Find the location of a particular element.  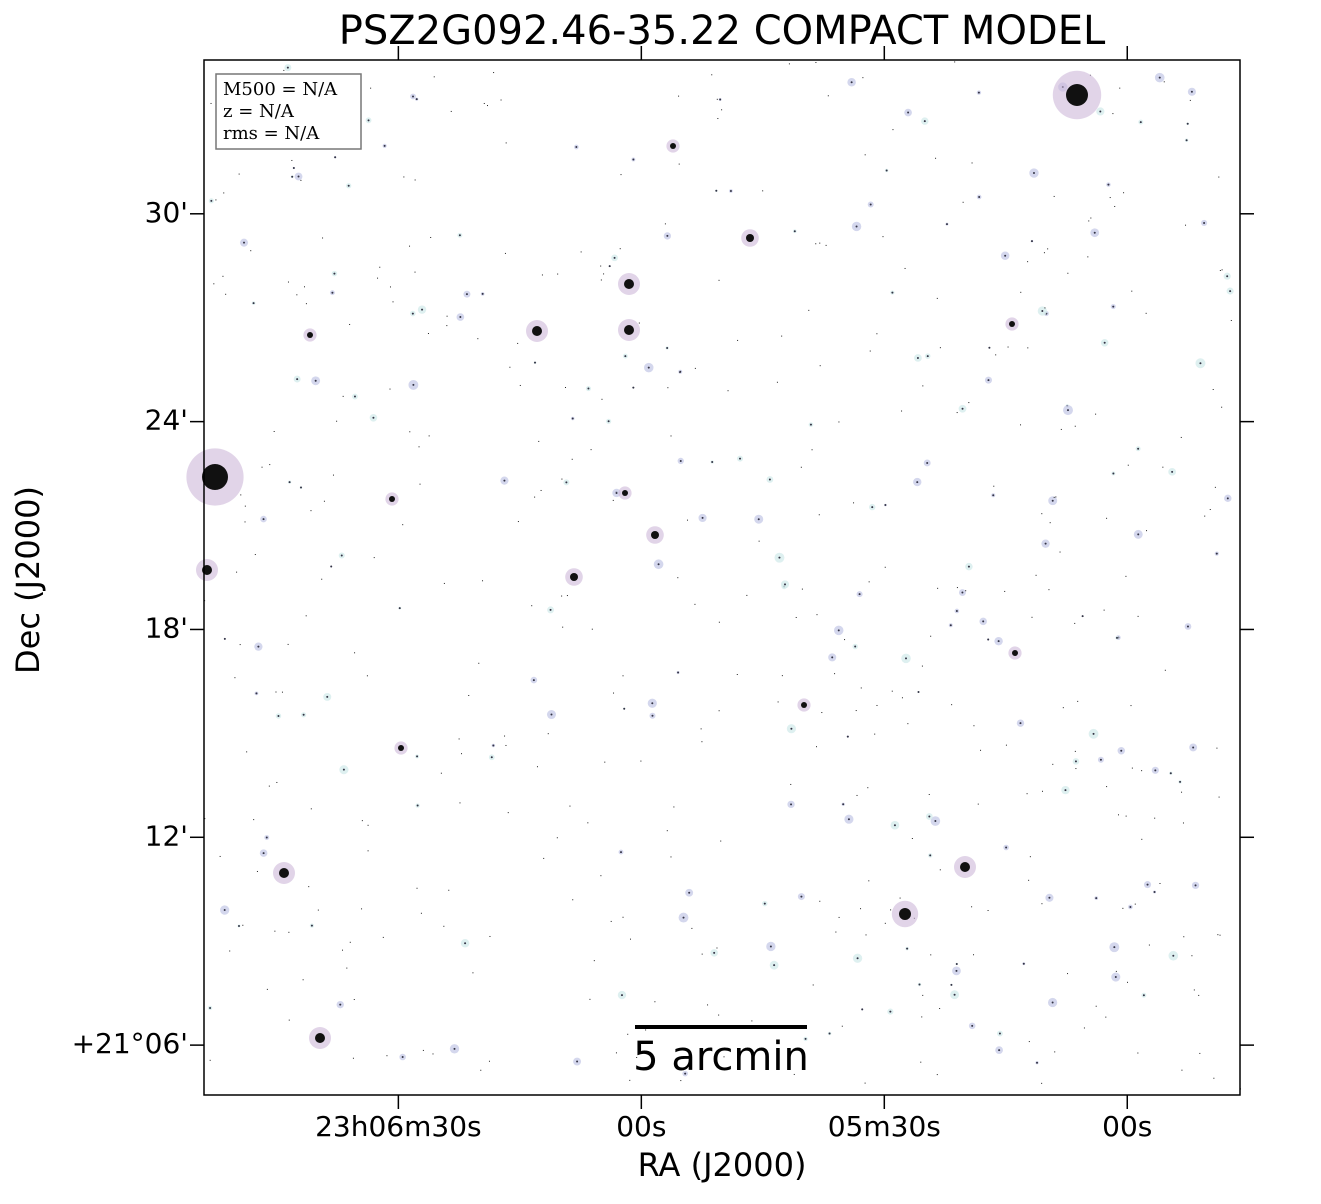

x-tick-label: 00s is located at coordinates (641, 1126).